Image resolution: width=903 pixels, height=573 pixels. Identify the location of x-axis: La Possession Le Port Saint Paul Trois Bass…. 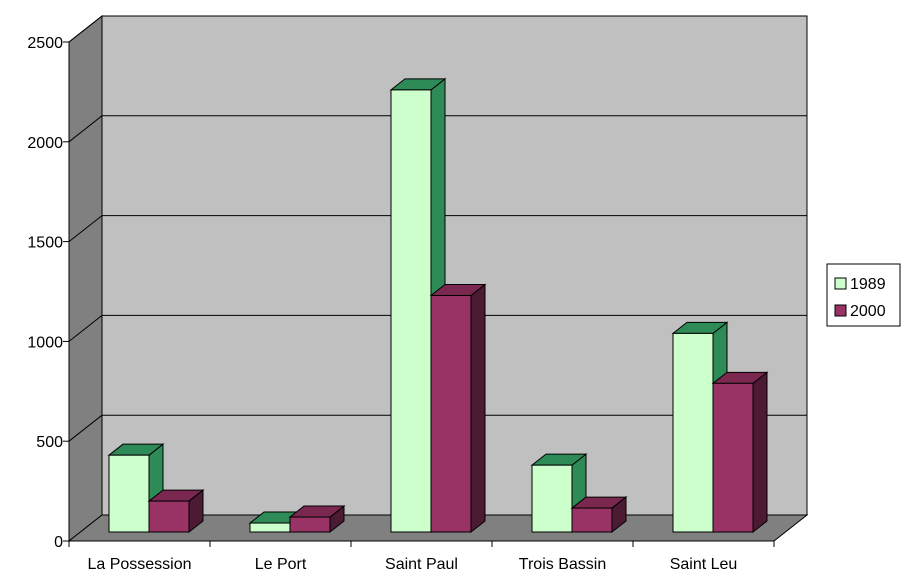
(421, 556).